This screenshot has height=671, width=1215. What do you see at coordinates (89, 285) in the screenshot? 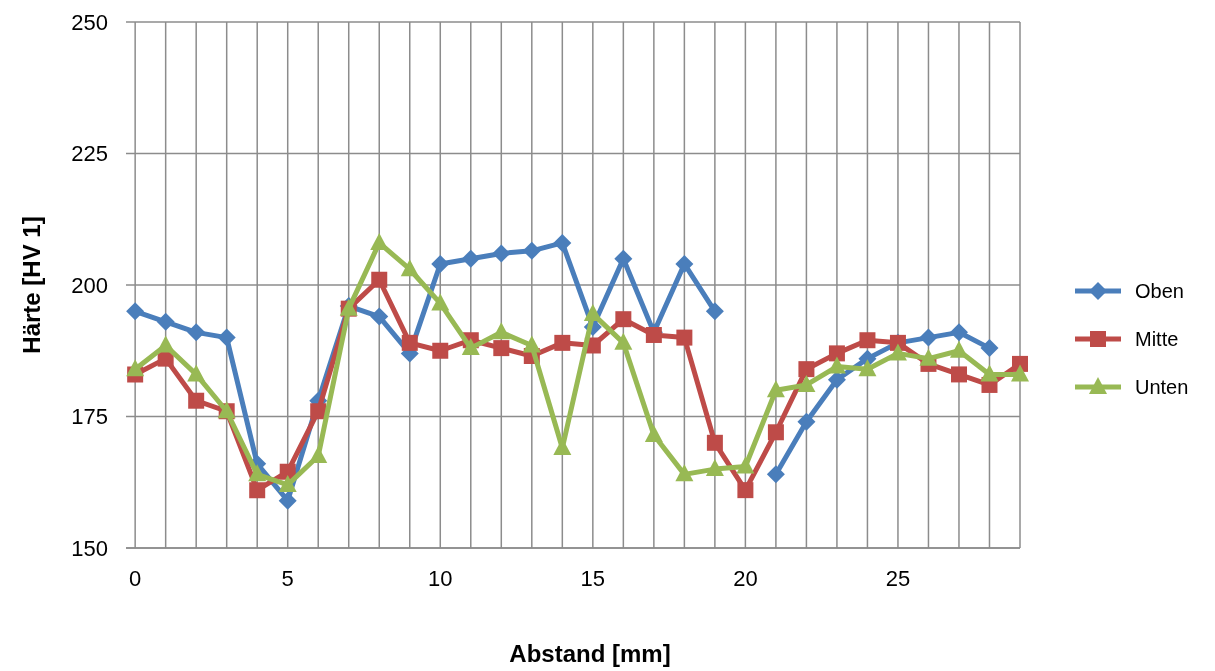
I see `y-tick-label: 200` at bounding box center [89, 285].